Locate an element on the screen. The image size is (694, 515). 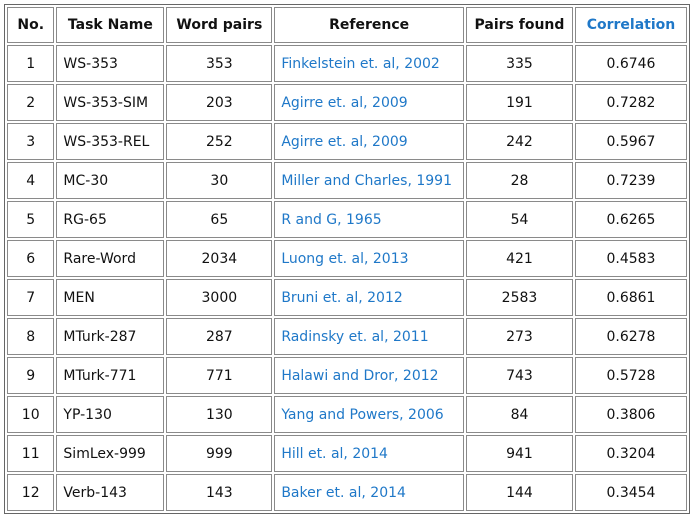
cell-correlation: 0.7239 is located at coordinates (630, 180).